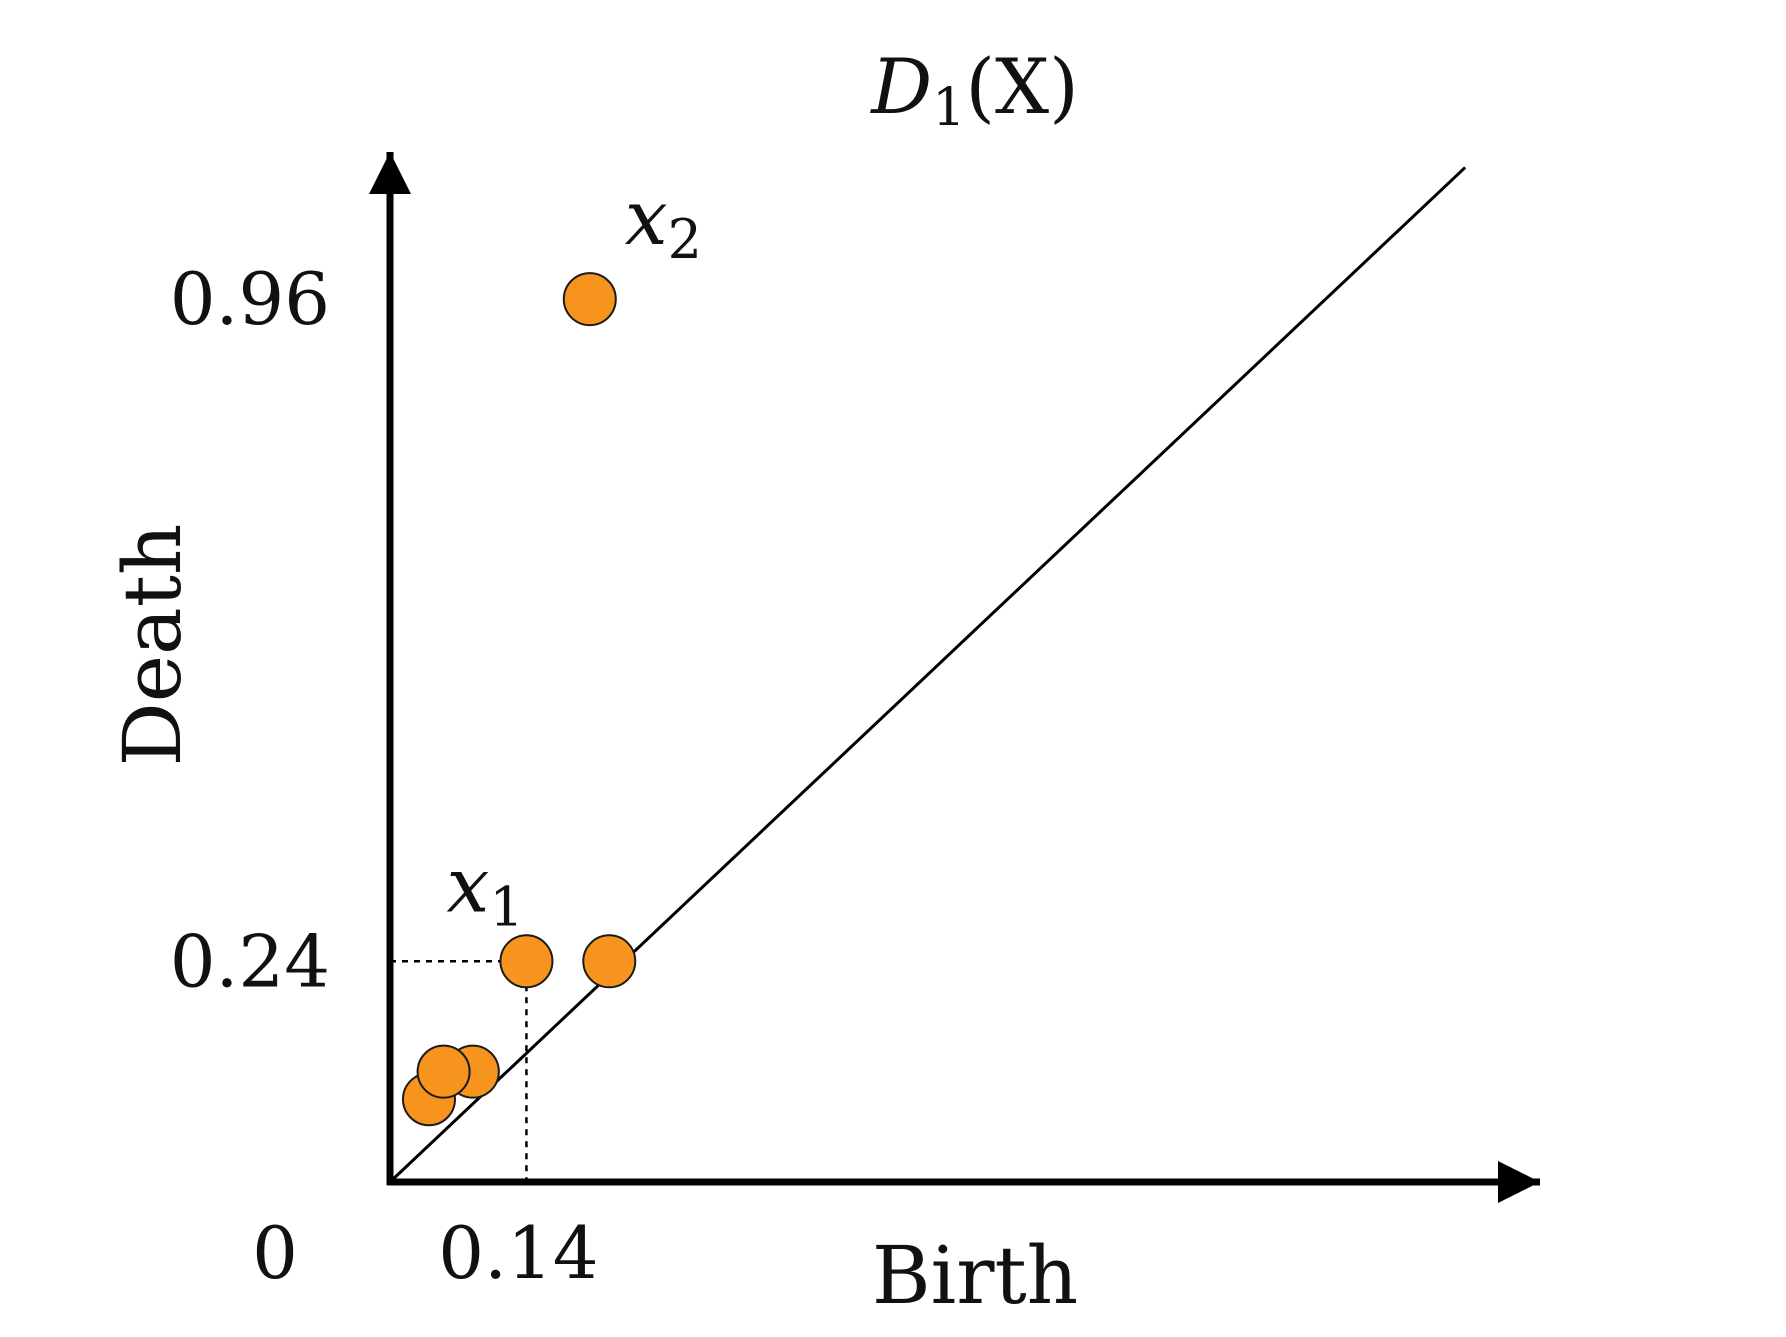 Image resolution: width=1786 pixels, height=1337 pixels. Describe the element at coordinates (250, 299) in the screenshot. I see `y-tick-label-0: 0.96` at that location.